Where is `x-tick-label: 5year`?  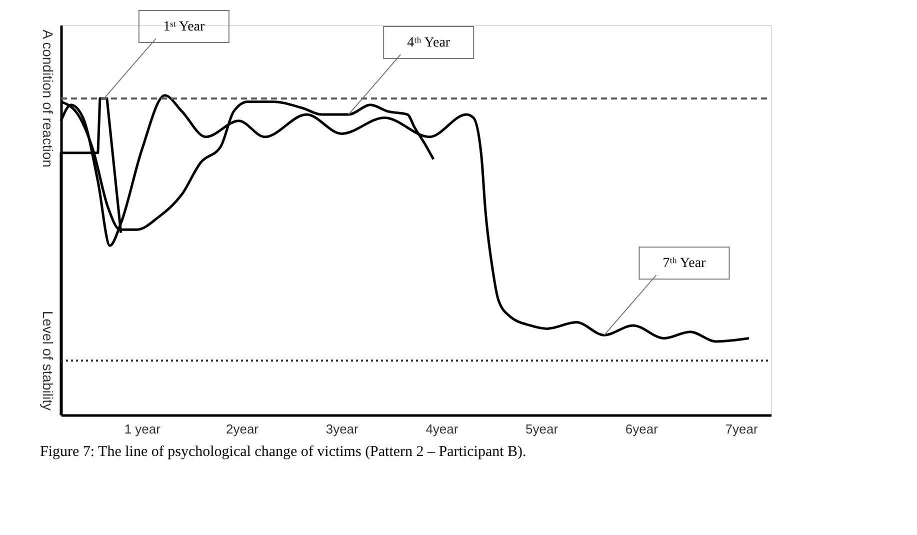
x-tick-label: 5year is located at coordinates (542, 429).